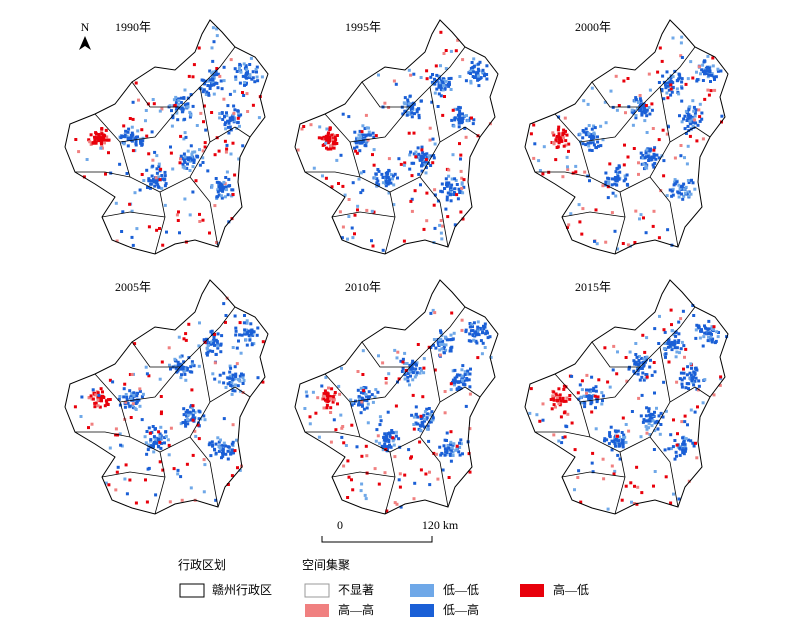 This screenshot has height=630, width=800. I want to click on map-panel, so click(396, 137).